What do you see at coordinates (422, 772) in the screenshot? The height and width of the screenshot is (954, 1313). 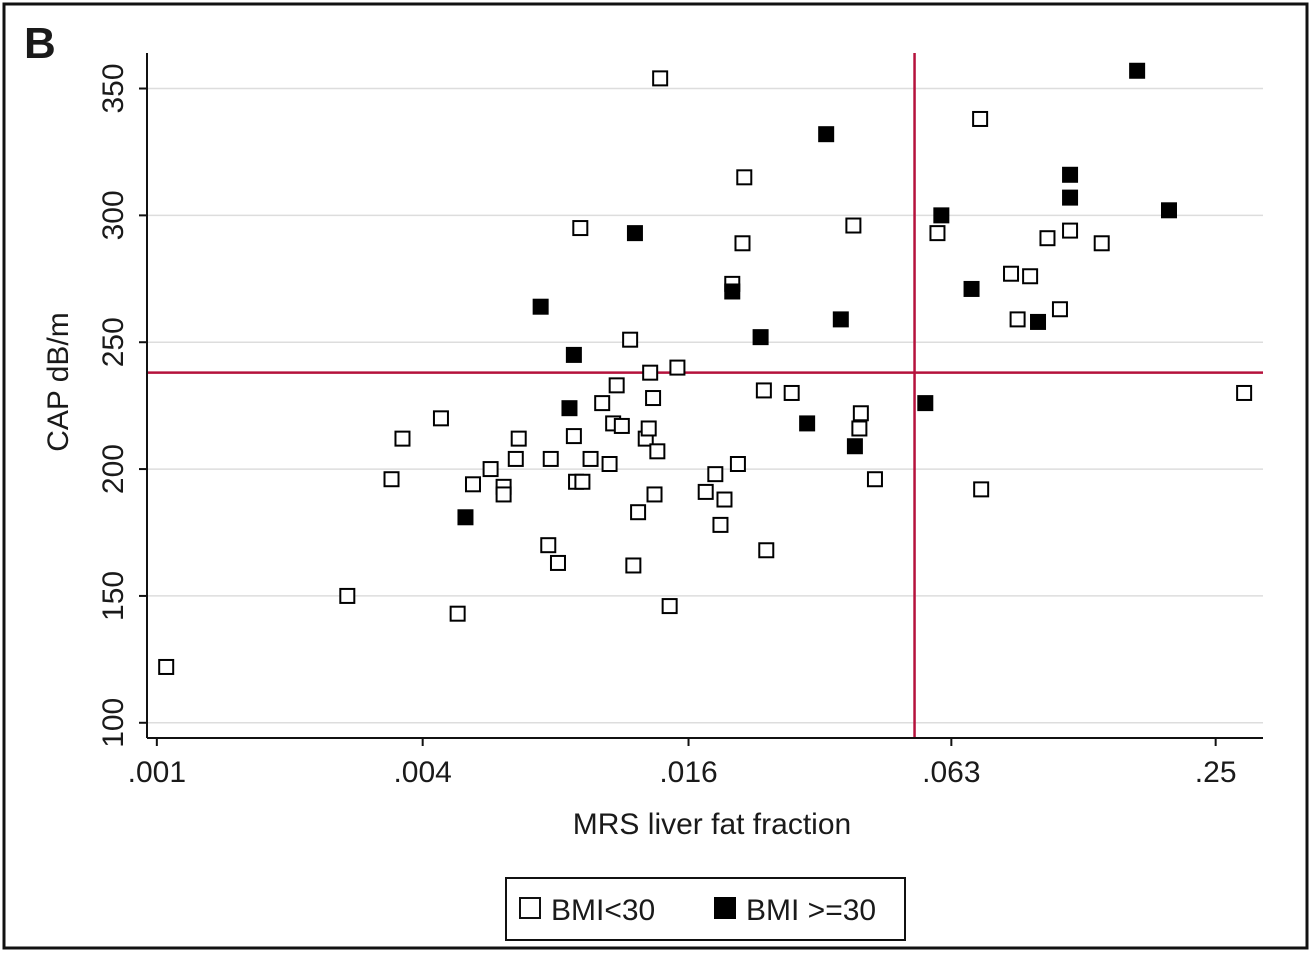 I see `x-tick-label: .004` at bounding box center [422, 772].